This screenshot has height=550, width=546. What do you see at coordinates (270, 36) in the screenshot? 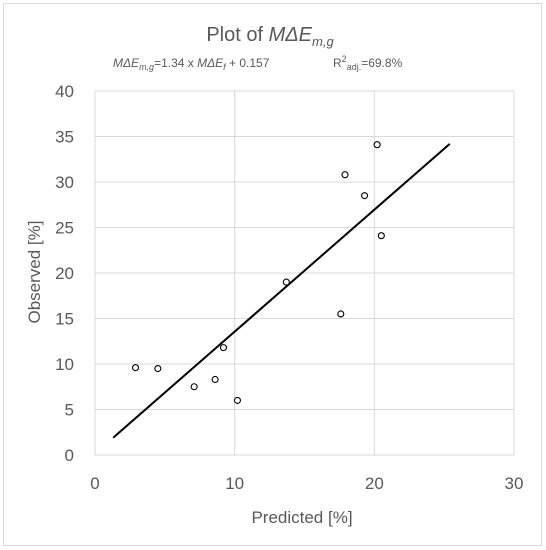
I see `chart-title: Plot of MΔEm,g` at bounding box center [270, 36].